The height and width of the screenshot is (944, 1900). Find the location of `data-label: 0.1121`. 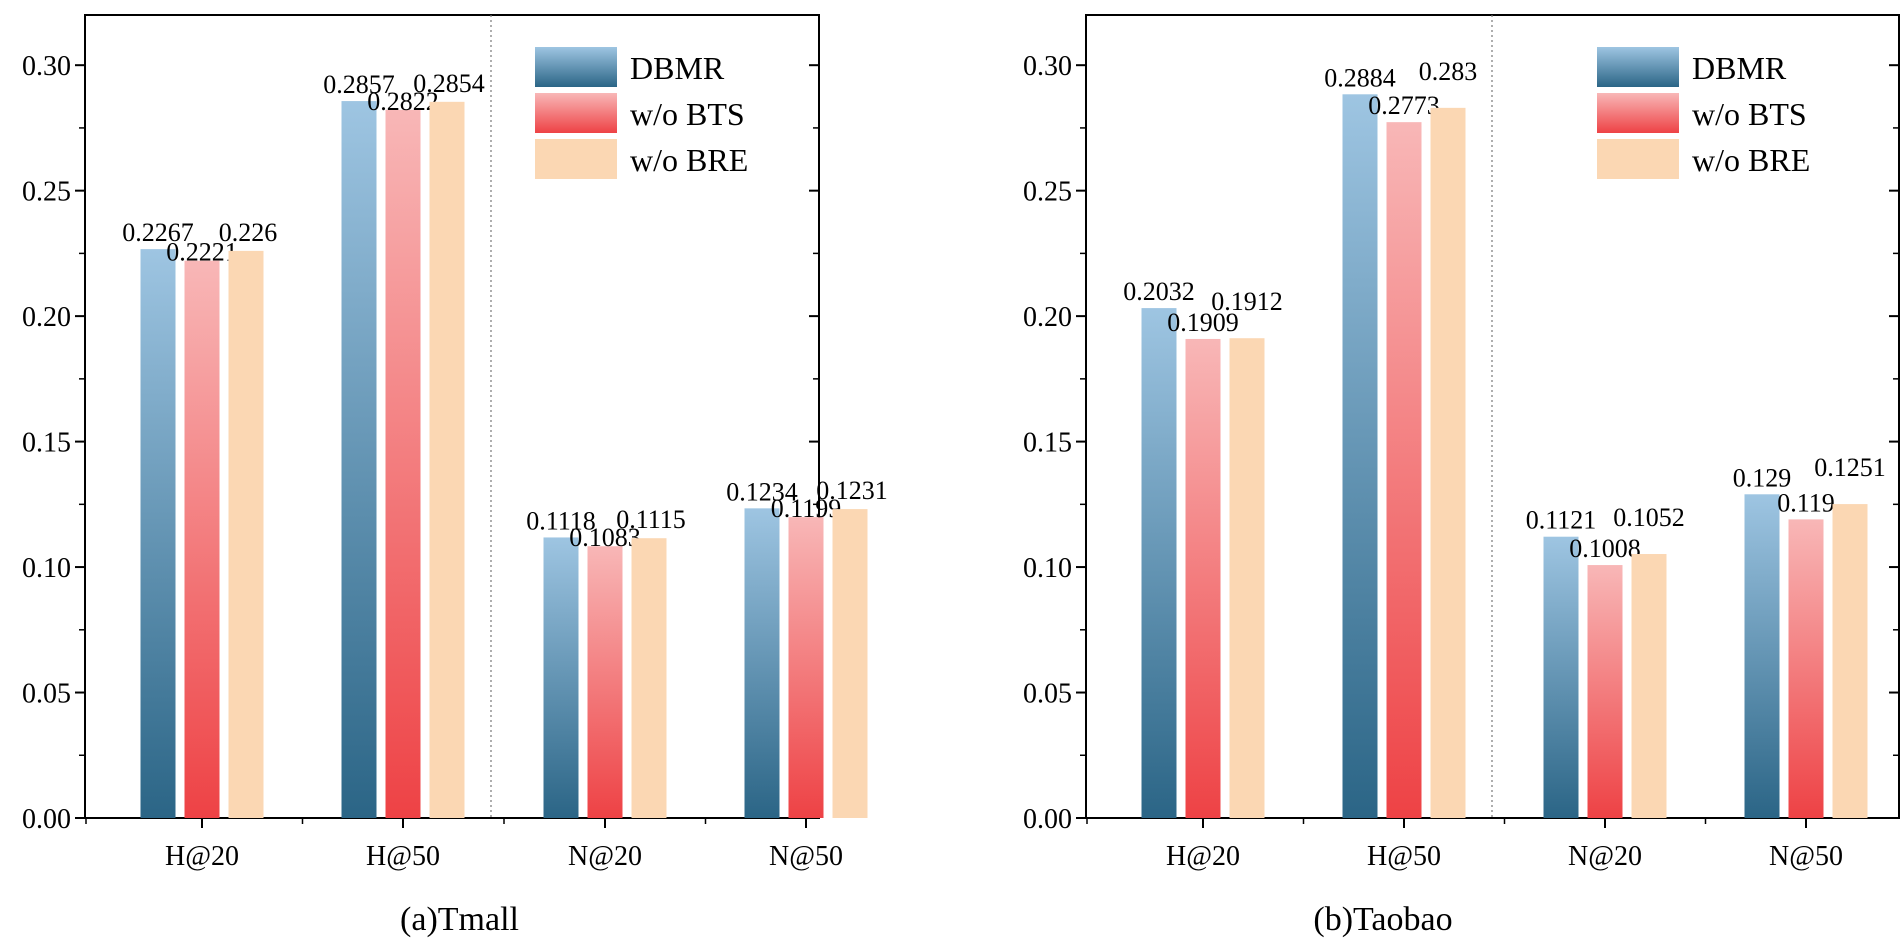

data-label: 0.1121 is located at coordinates (1561, 520).